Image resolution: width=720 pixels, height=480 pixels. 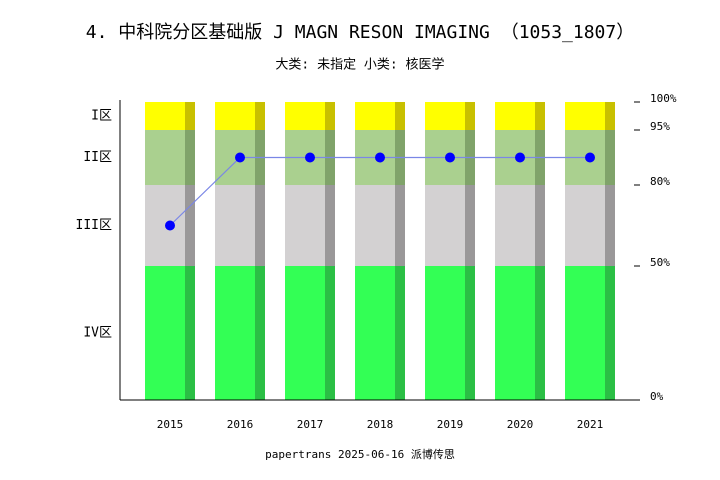 I want to click on x-tick-label: 2020, so click(x=520, y=424).